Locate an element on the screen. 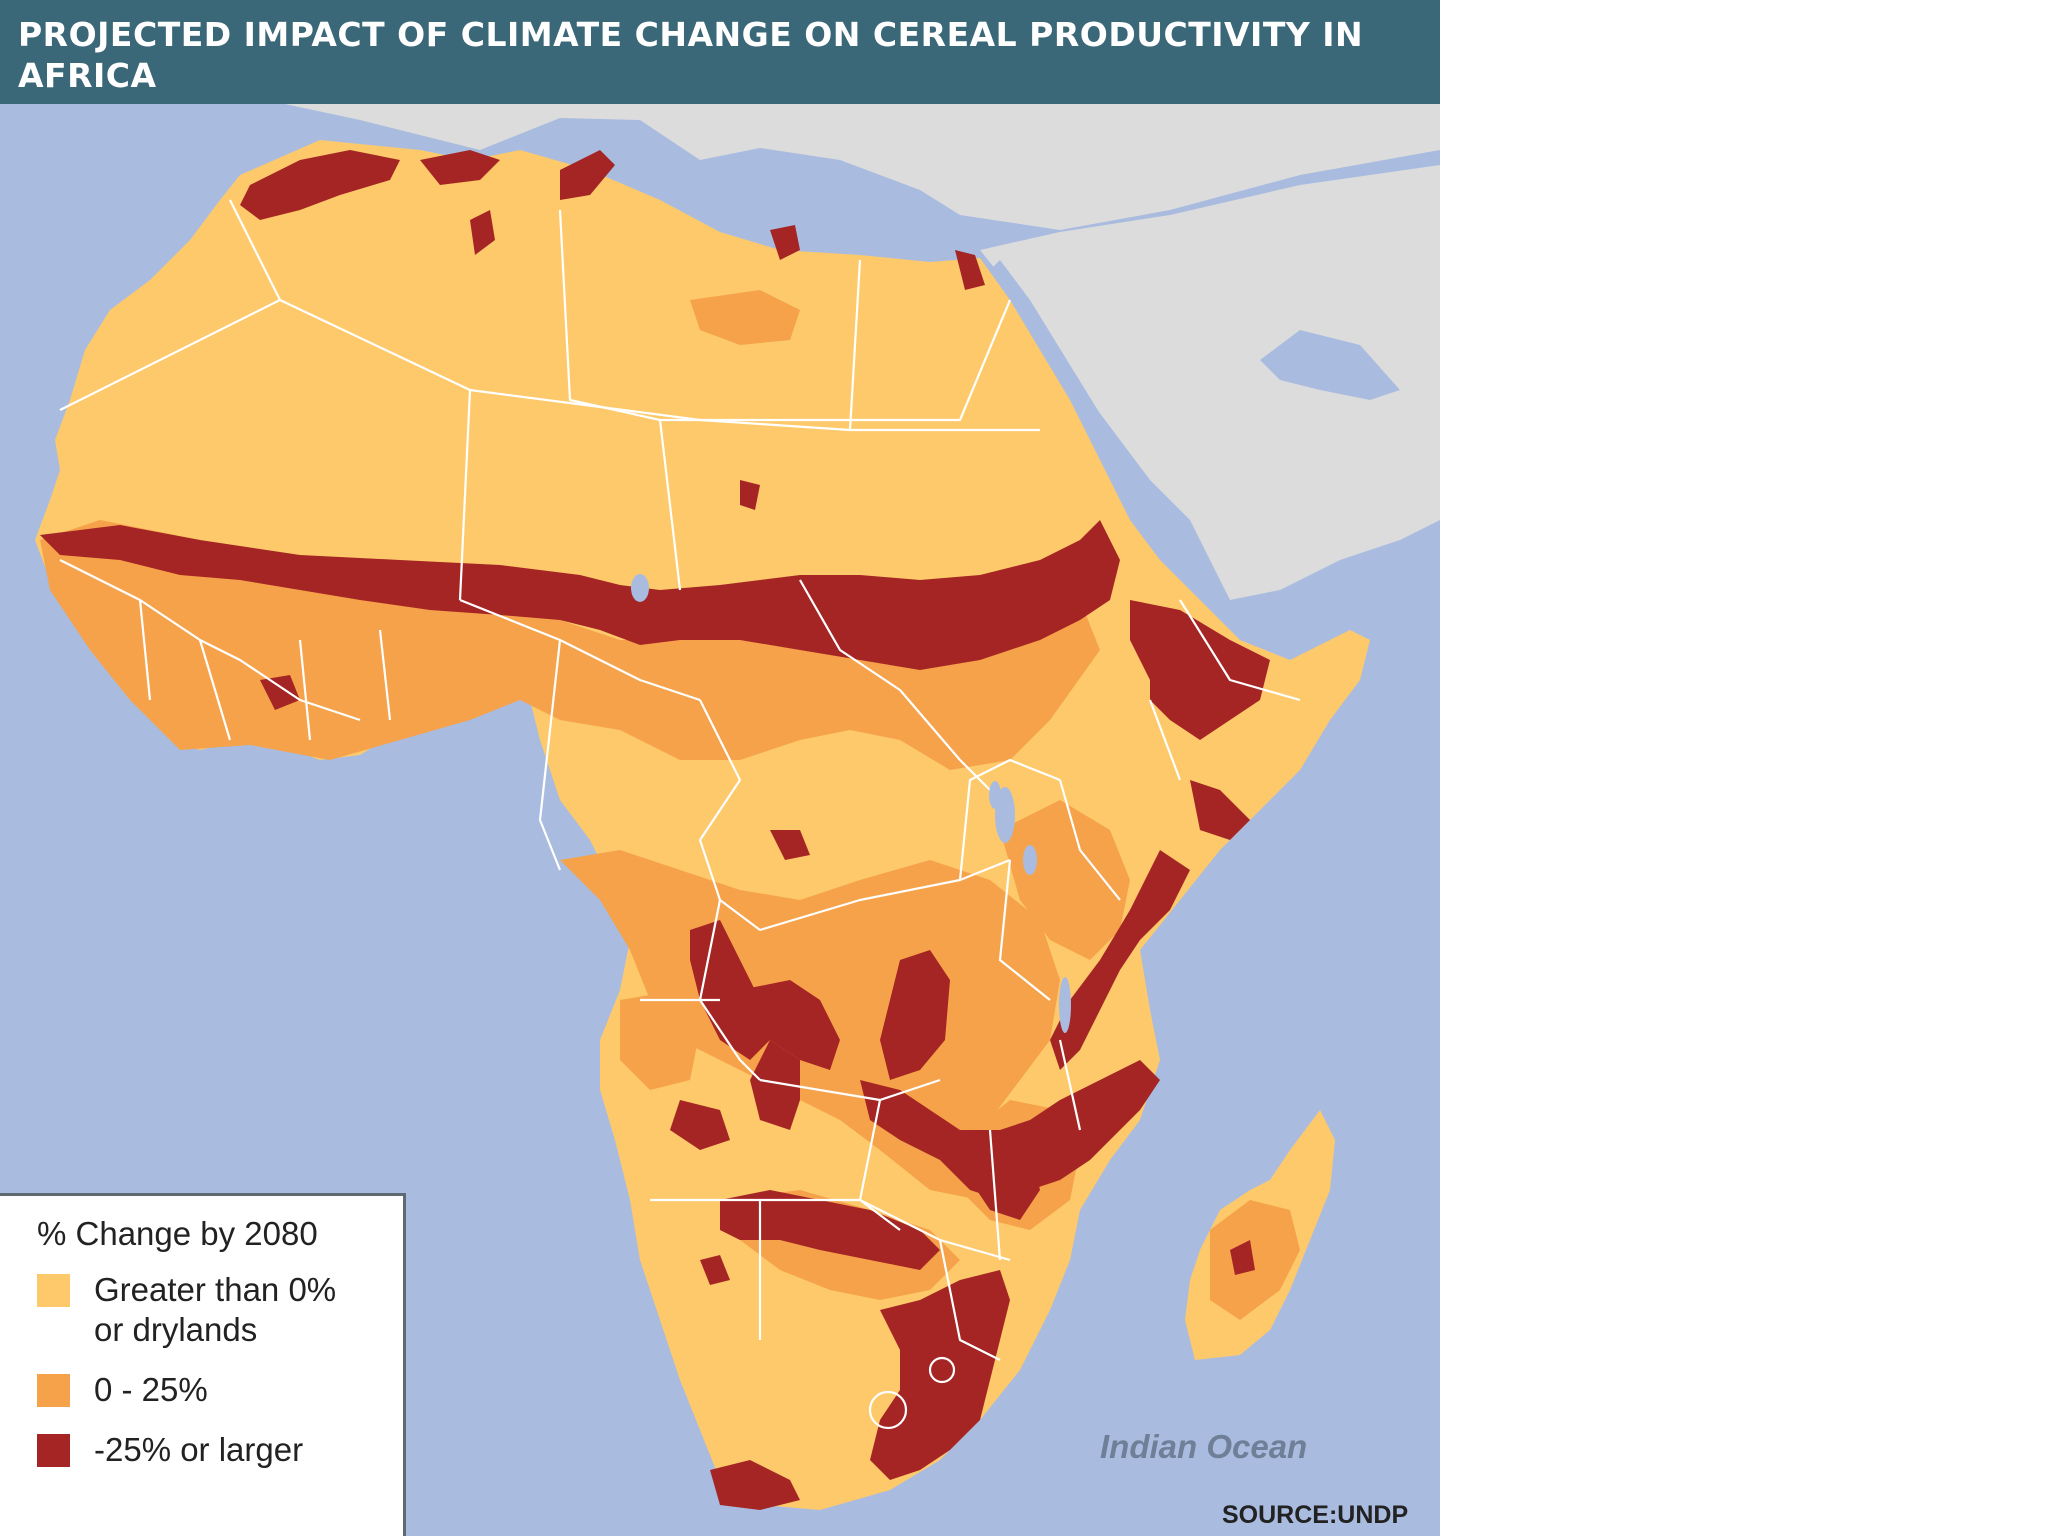  legend-label-positive: Greater than 0% or drylands is located at coordinates (215, 1309).